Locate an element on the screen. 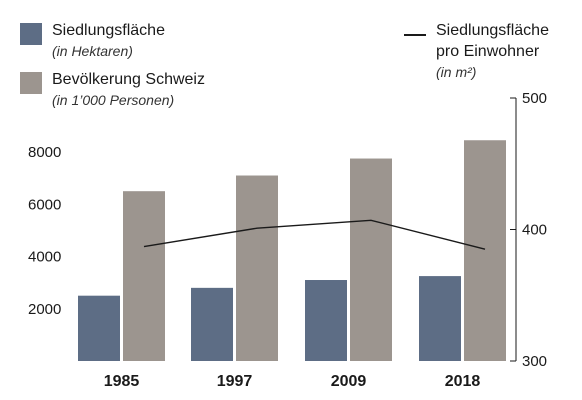 The width and height of the screenshot is (582, 400). legend-unit-line: (in m²) is located at coordinates (456, 72).